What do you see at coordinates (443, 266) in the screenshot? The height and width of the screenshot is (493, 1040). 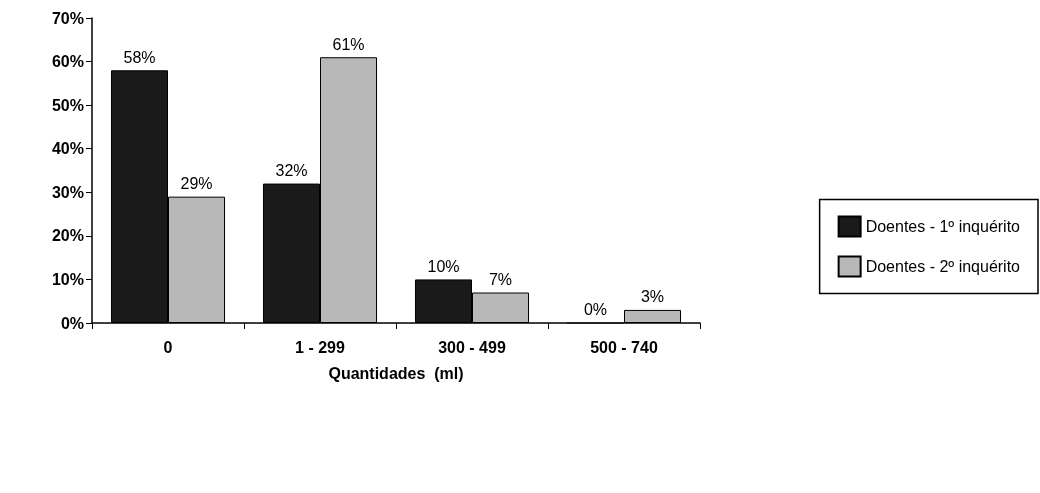 I see `data-label: 10%` at bounding box center [443, 266].